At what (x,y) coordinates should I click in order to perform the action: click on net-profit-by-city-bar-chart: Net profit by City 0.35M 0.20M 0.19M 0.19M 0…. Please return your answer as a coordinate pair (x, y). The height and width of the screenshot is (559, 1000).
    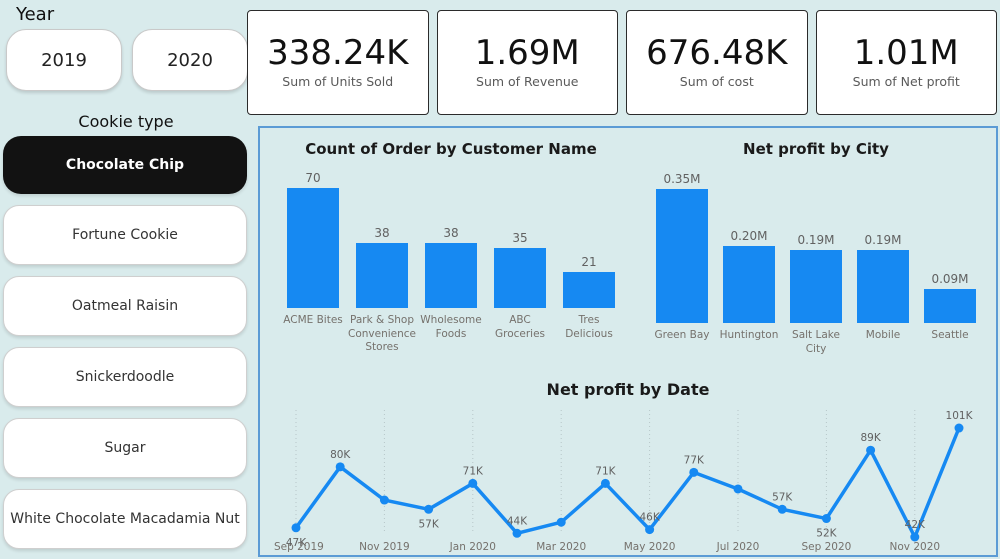
    Looking at the image, I should click on (816, 248).